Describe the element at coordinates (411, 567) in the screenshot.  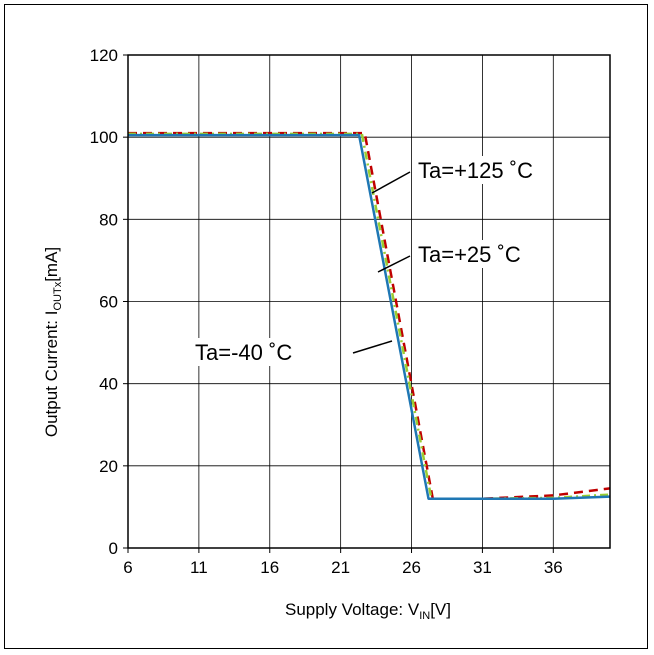
I see `x-tick-label: 26` at that location.